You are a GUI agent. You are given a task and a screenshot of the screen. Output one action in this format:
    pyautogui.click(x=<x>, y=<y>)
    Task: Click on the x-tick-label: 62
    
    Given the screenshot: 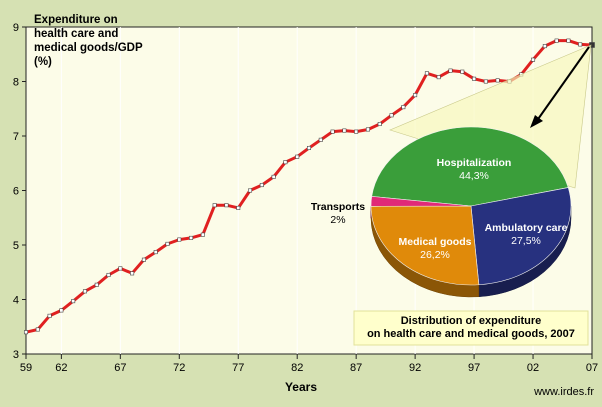 What is the action you would take?
    pyautogui.click(x=61, y=368)
    